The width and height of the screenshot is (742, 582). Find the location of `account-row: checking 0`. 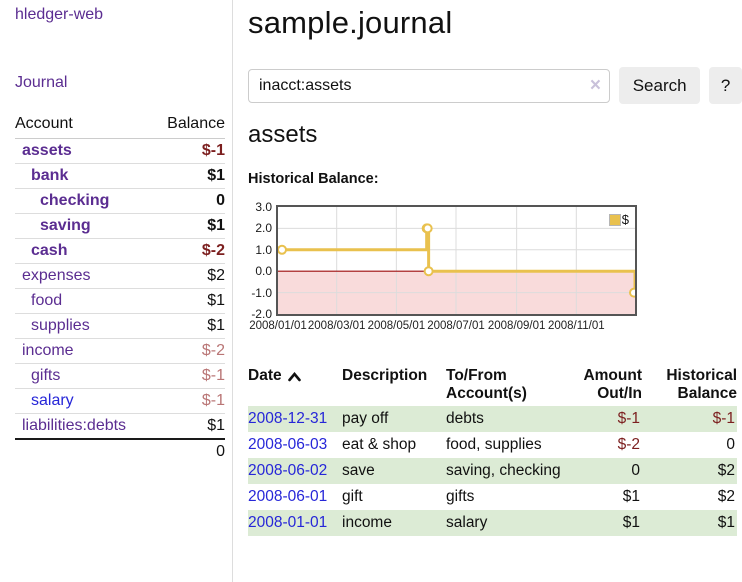

account-row: checking 0 is located at coordinates (120, 201).